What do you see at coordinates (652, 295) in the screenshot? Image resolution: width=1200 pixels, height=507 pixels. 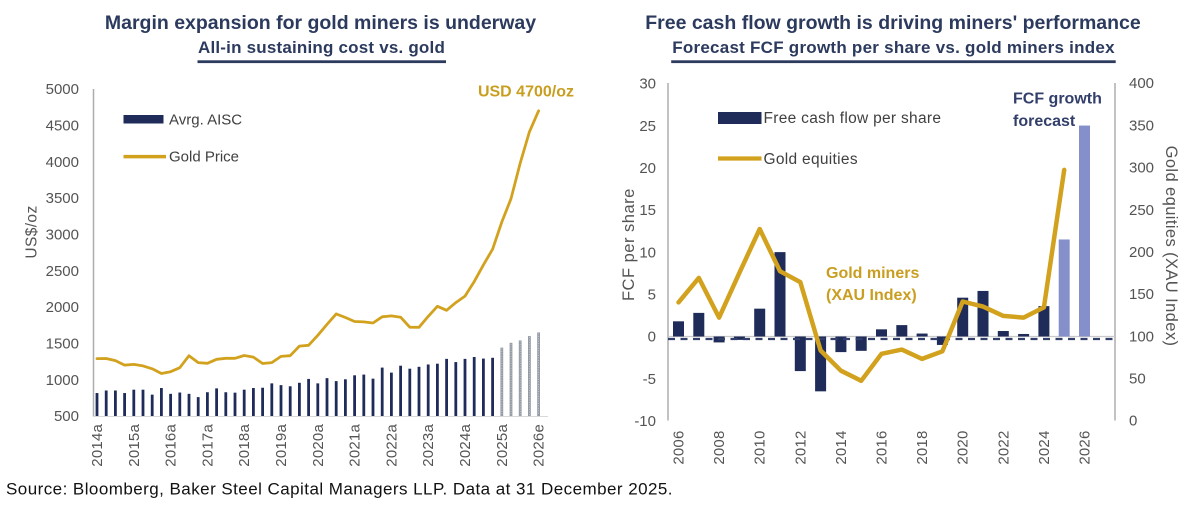 I see `svg-text: 5` at bounding box center [652, 295].